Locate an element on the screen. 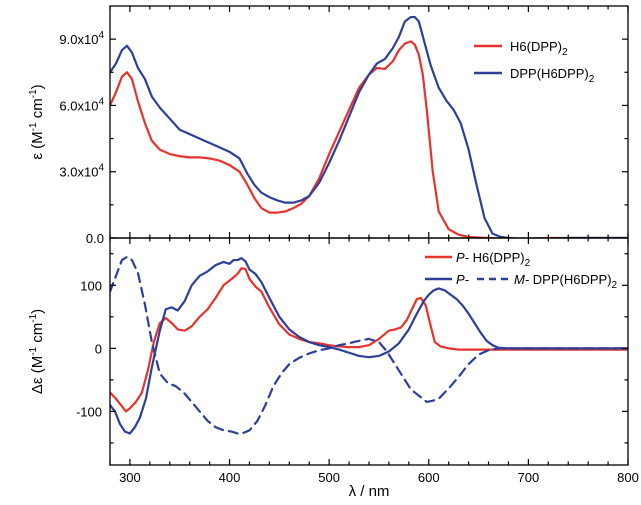 This screenshot has height=505, width=641. y-tick-label-top-2: 6.0x10⁴ is located at coordinates (81, 104).